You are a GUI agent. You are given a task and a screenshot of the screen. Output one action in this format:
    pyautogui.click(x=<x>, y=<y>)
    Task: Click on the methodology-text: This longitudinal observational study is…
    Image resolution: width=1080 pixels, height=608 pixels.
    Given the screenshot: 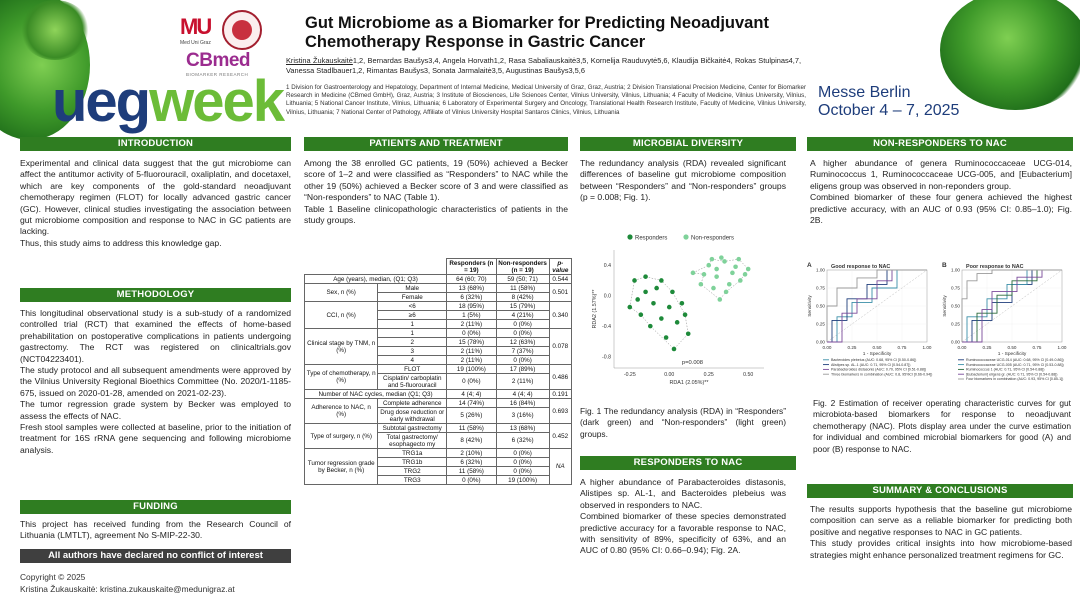 What is the action you would take?
    pyautogui.click(x=155, y=381)
    